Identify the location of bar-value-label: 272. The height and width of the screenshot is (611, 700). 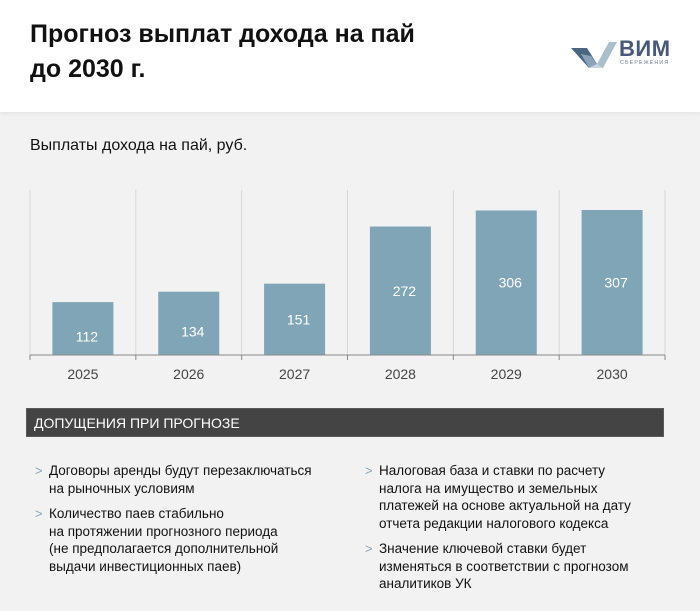
(405, 291).